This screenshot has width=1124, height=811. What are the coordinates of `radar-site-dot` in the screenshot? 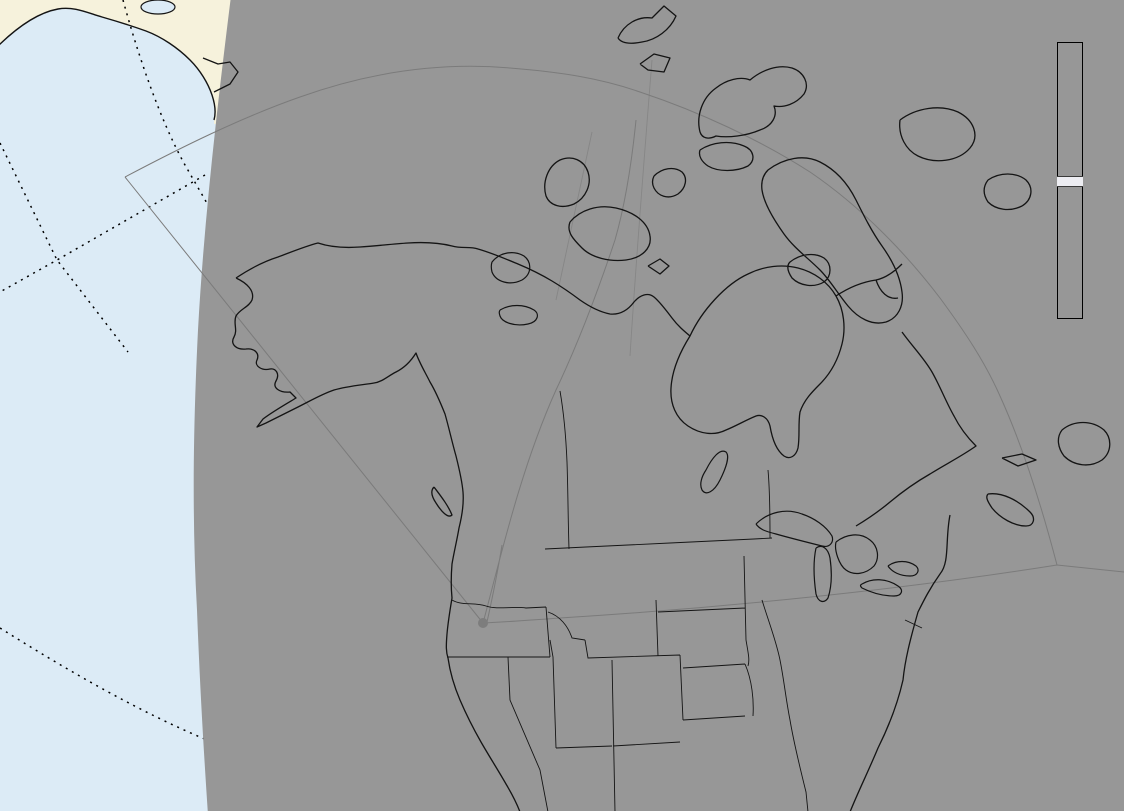 It's located at (483, 623).